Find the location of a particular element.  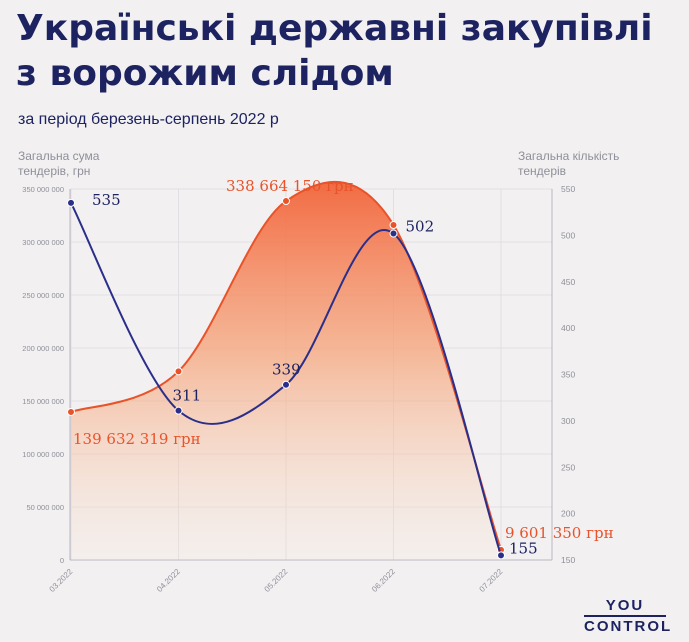

right-axis-label: Загальна кількість тендерів is located at coordinates (569, 163).